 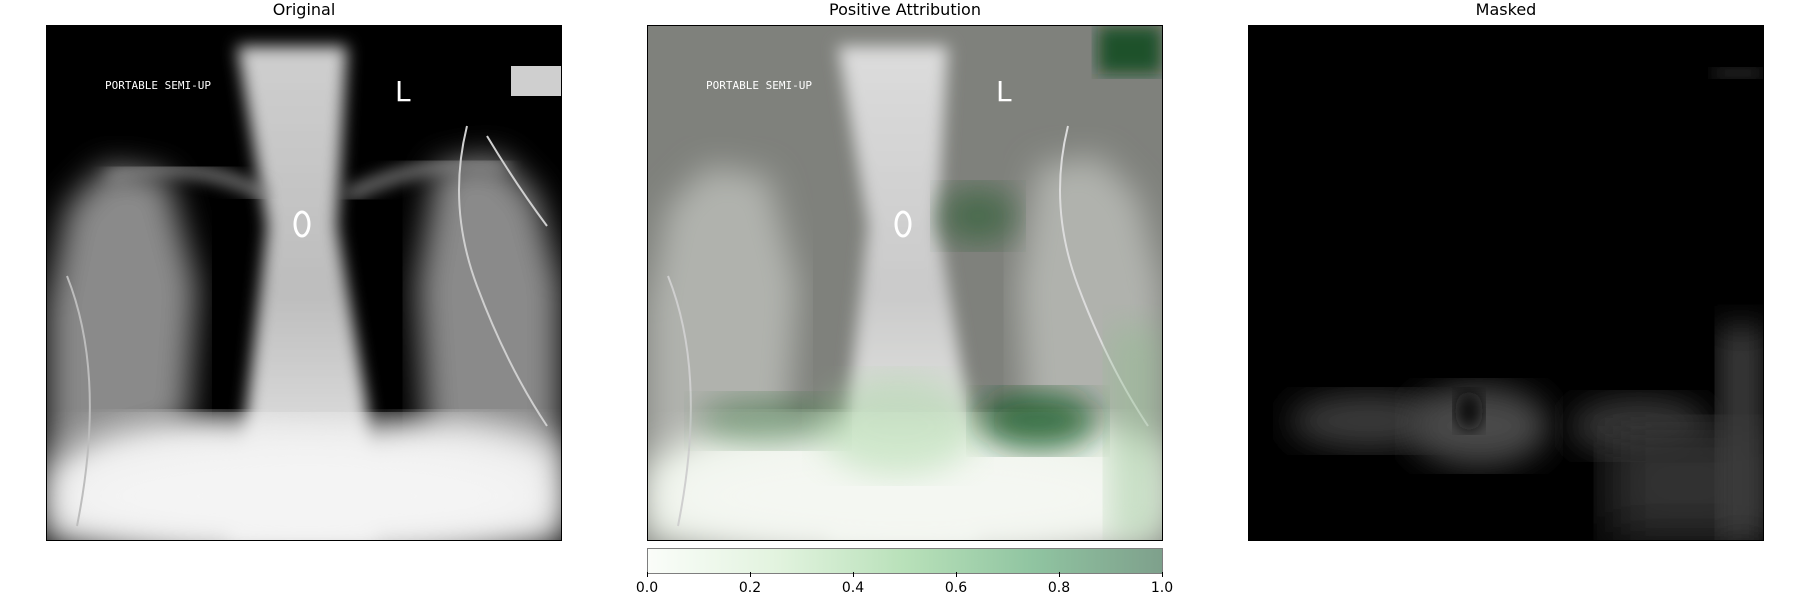 What do you see at coordinates (853, 588) in the screenshot?
I see `colorbar-tick-label: 0.4` at bounding box center [853, 588].